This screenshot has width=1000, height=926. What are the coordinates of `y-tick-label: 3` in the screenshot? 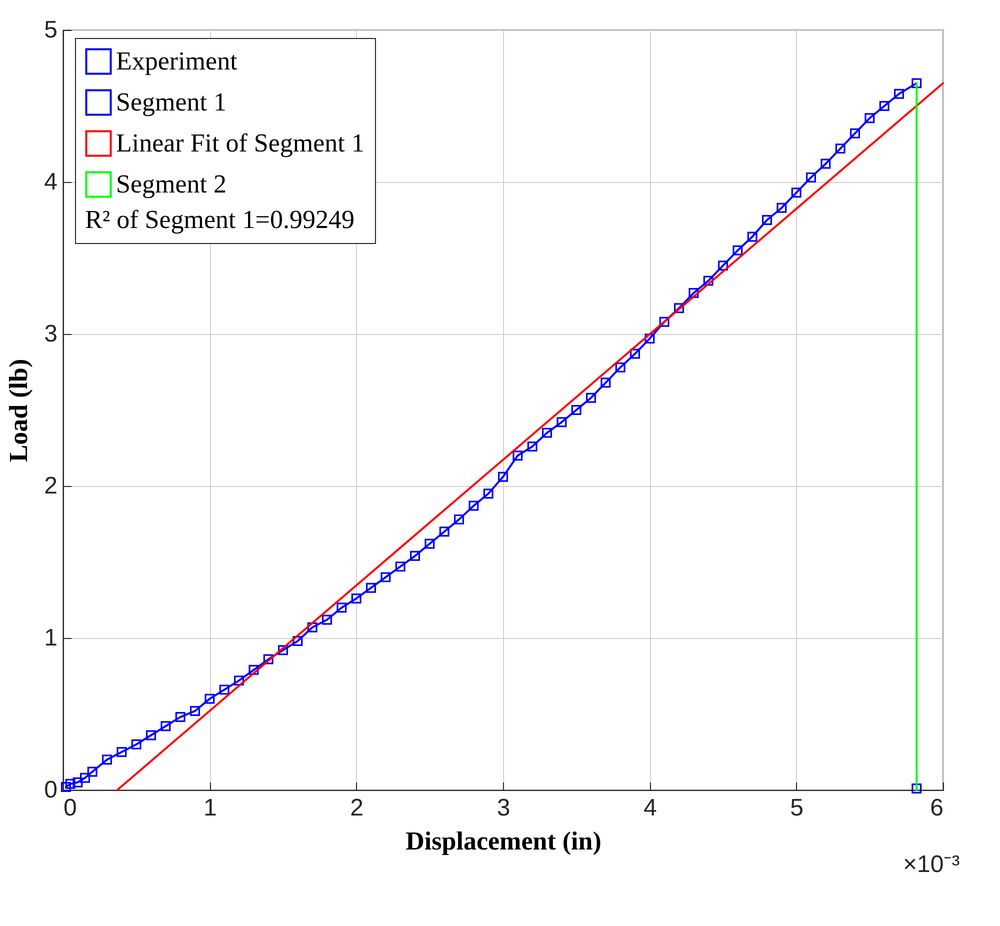 It's located at (51, 334).